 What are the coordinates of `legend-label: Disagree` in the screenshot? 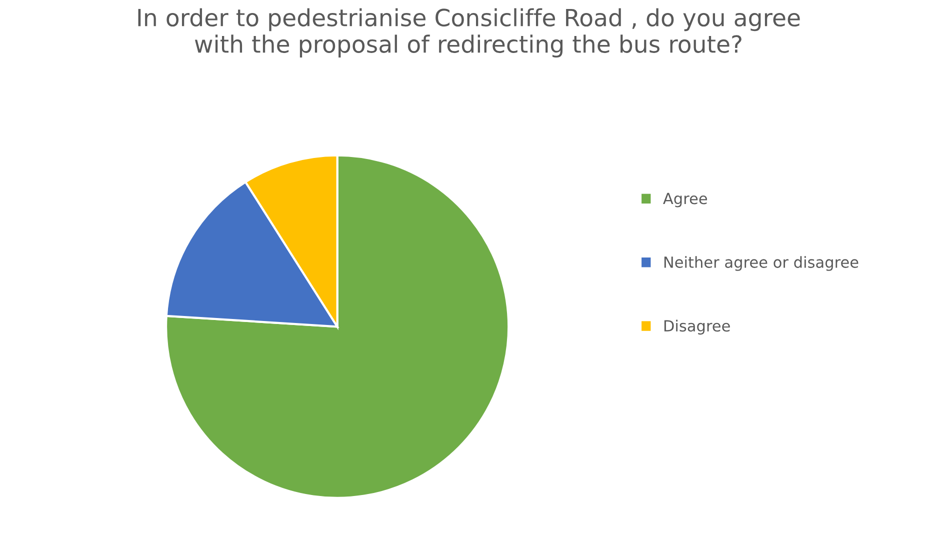 It's located at (697, 327).